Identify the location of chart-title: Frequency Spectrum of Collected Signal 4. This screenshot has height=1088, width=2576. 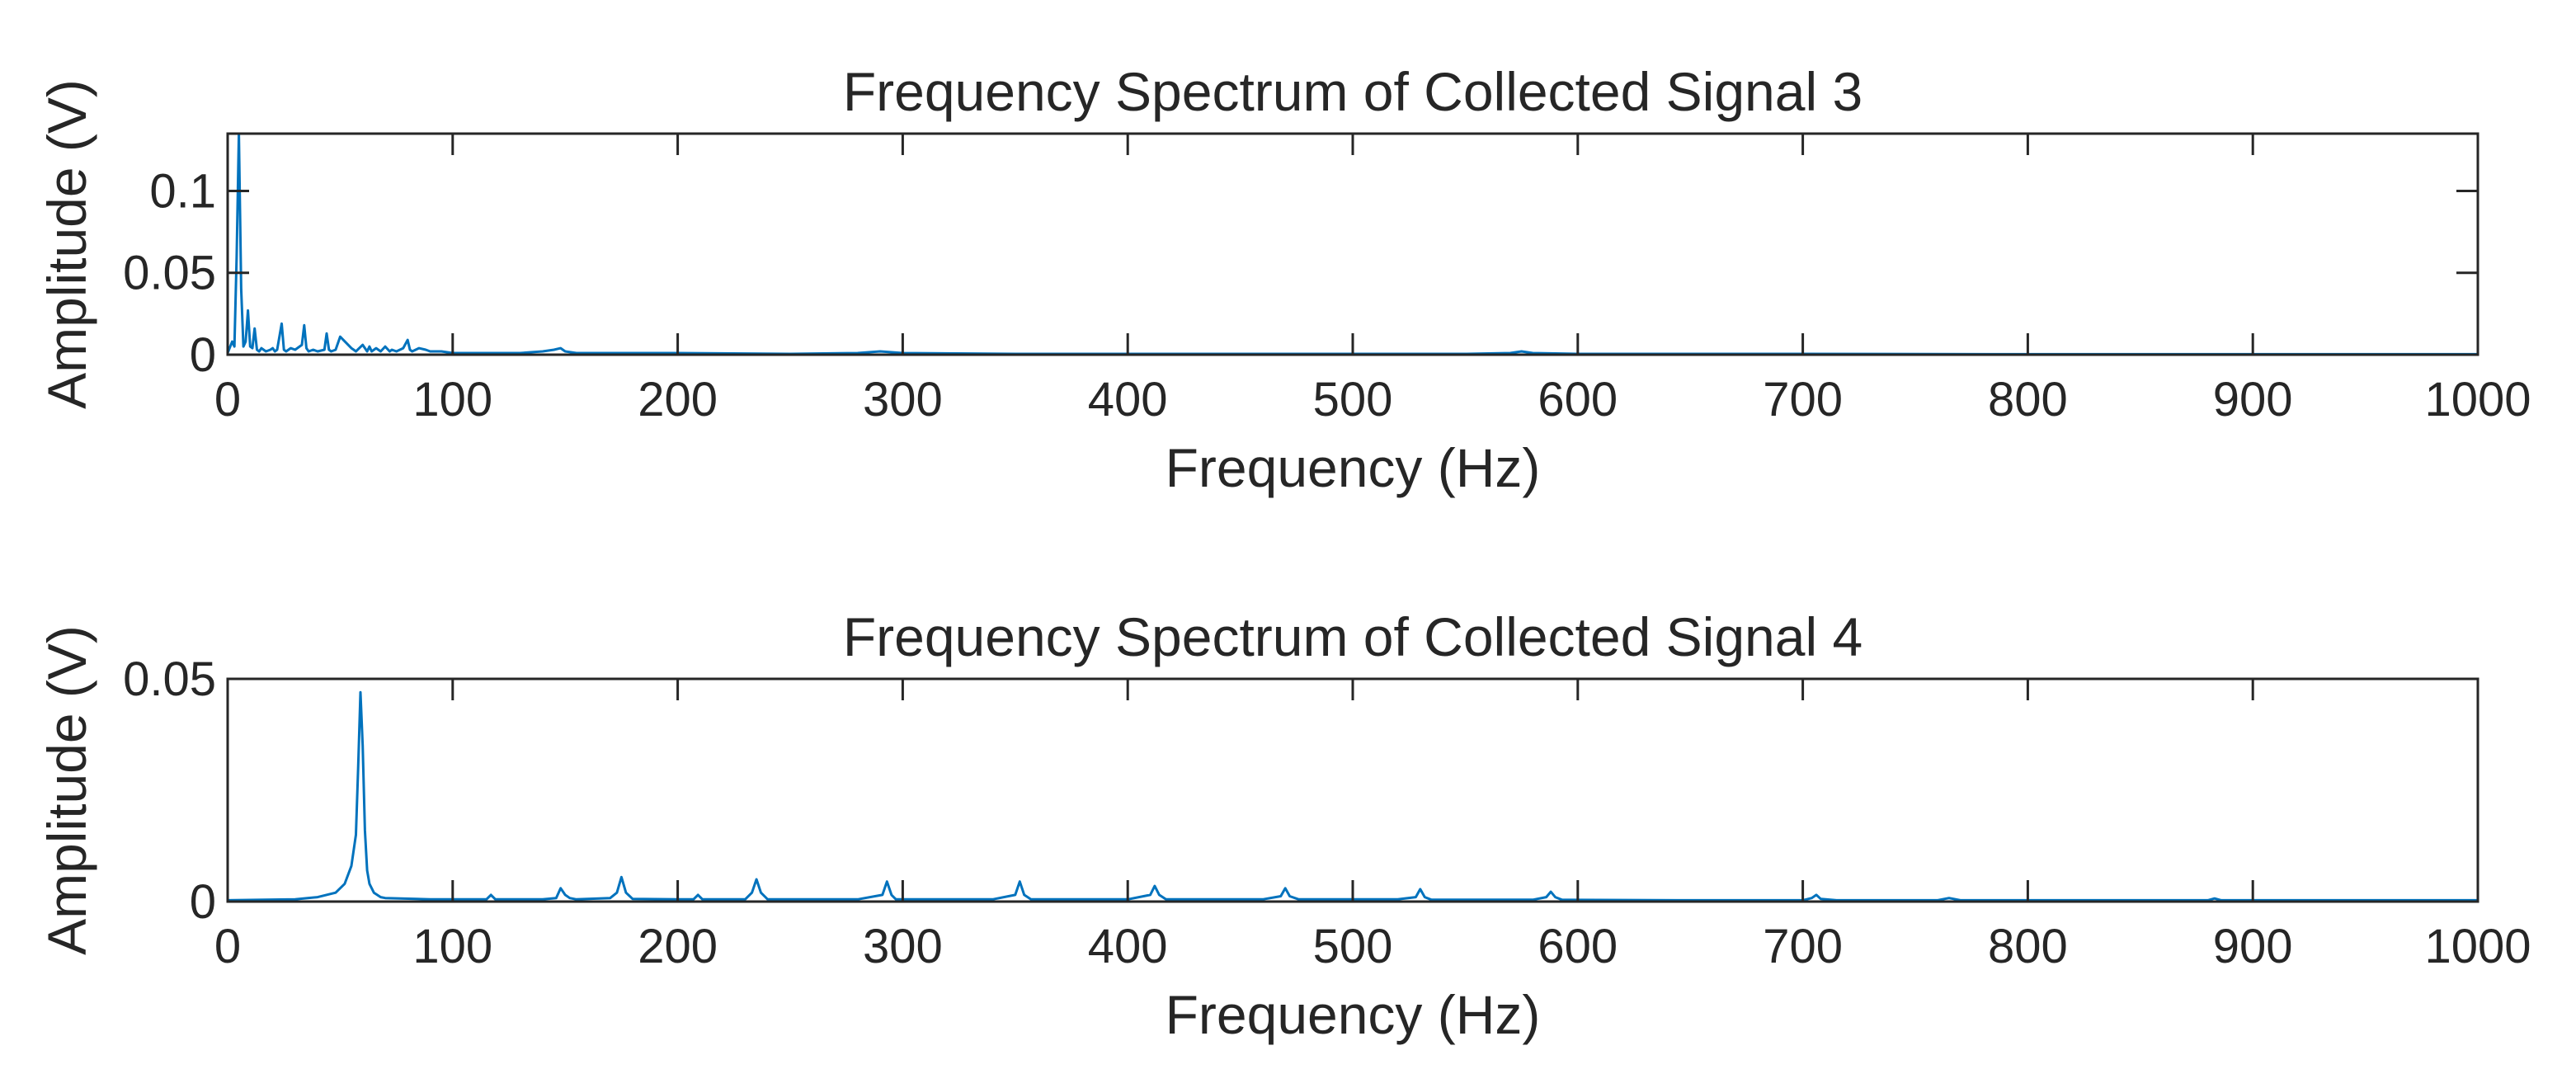
(1353, 636).